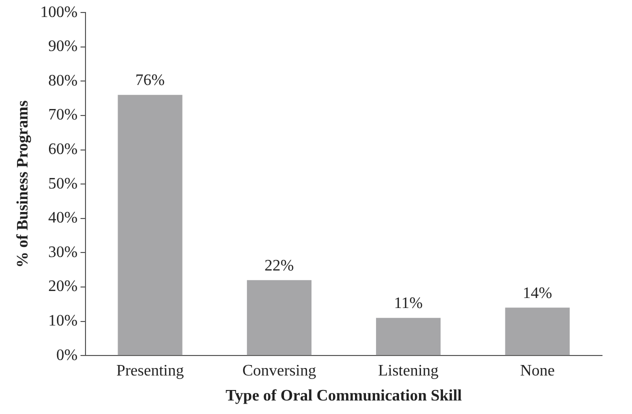  Describe the element at coordinates (23, 184) in the screenshot. I see `y-axis-title: % of Business Programs` at that location.